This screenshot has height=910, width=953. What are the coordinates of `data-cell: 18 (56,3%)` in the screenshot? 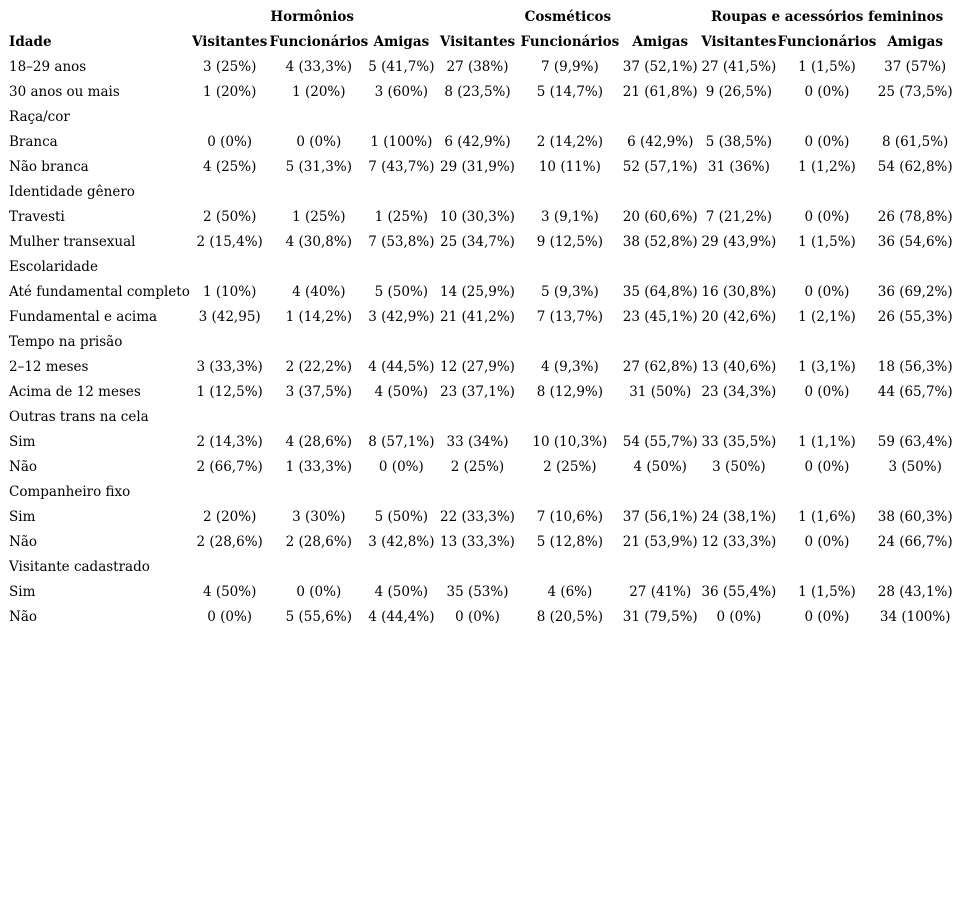 It's located at (915, 367).